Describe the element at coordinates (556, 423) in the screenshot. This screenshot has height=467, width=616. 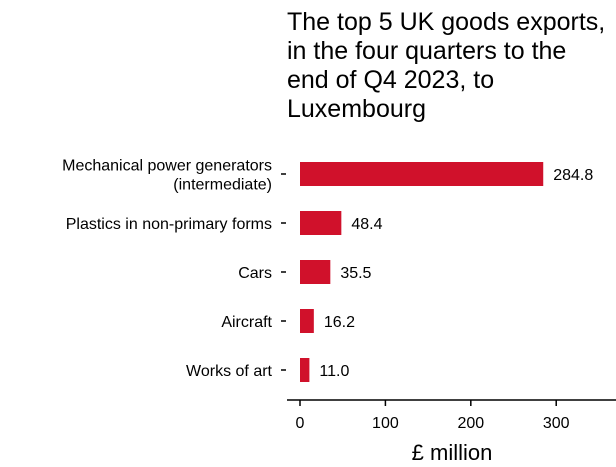
I see `x-tick-label: 300` at that location.